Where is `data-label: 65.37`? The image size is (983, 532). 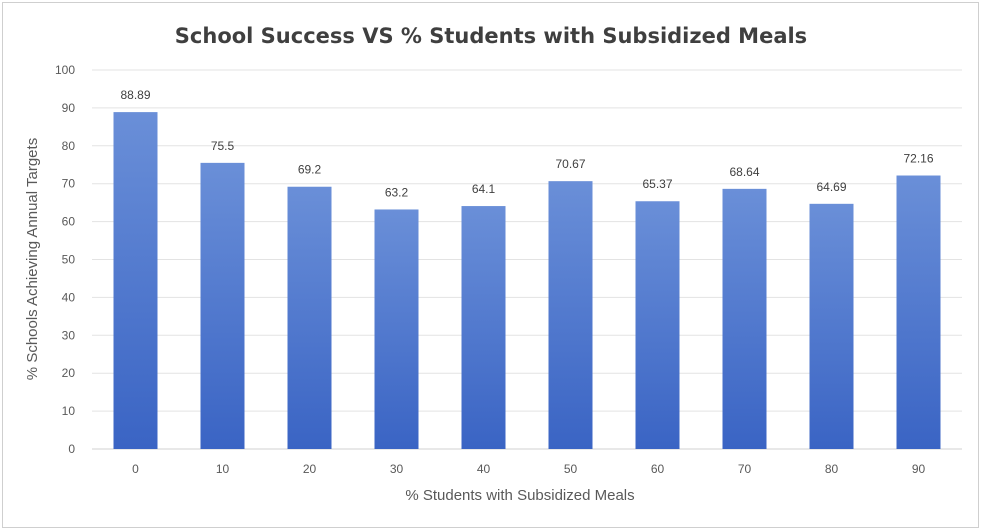
data-label: 65.37 is located at coordinates (657, 184).